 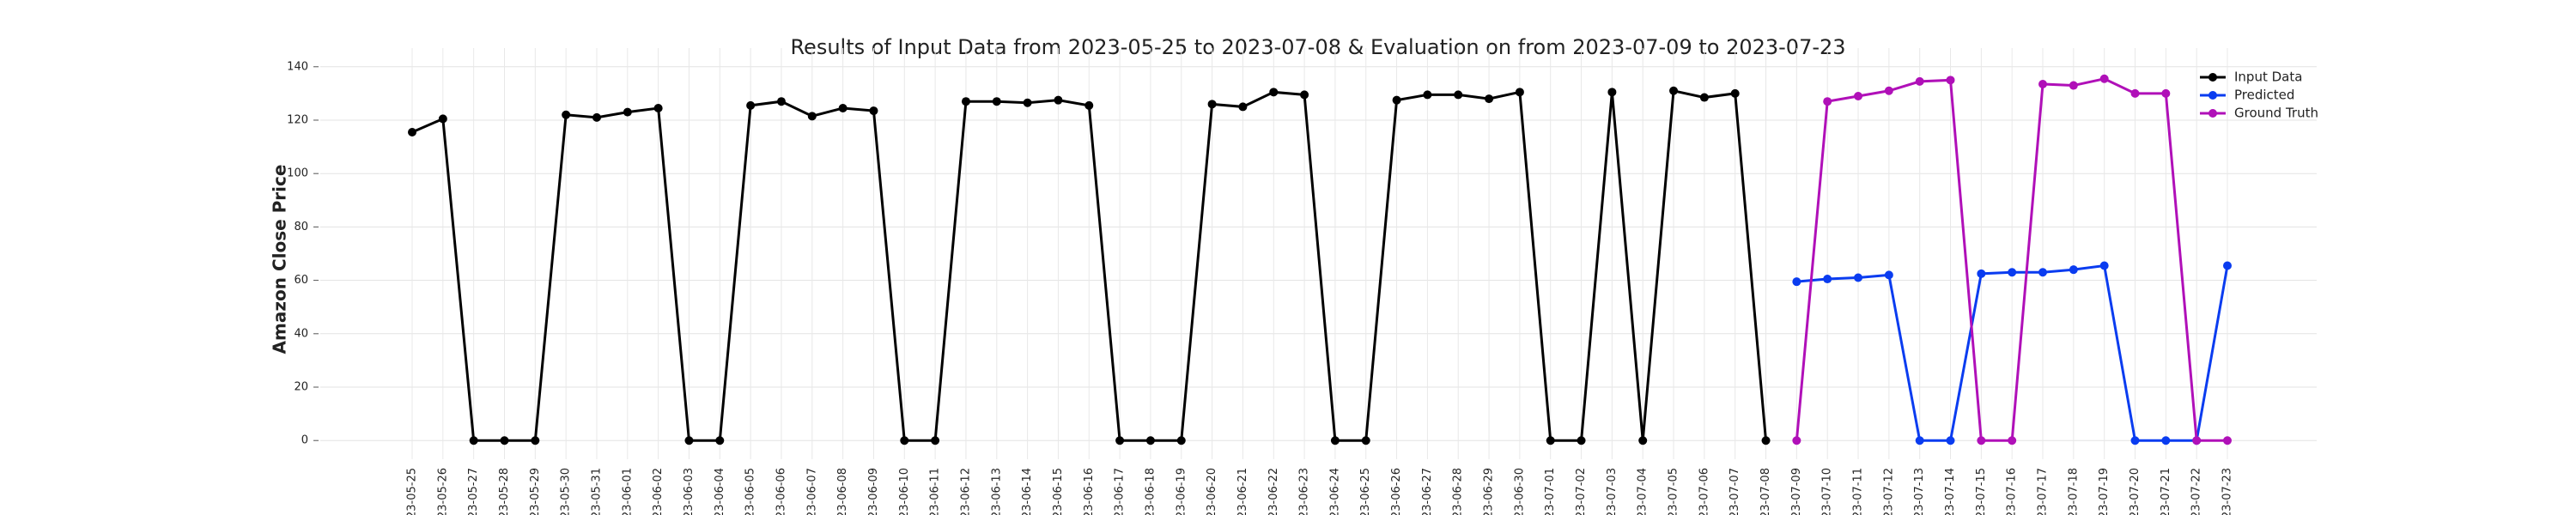 What do you see at coordinates (566, 491) in the screenshot?
I see `x-tick-label: 2023-05-30` at bounding box center [566, 491].